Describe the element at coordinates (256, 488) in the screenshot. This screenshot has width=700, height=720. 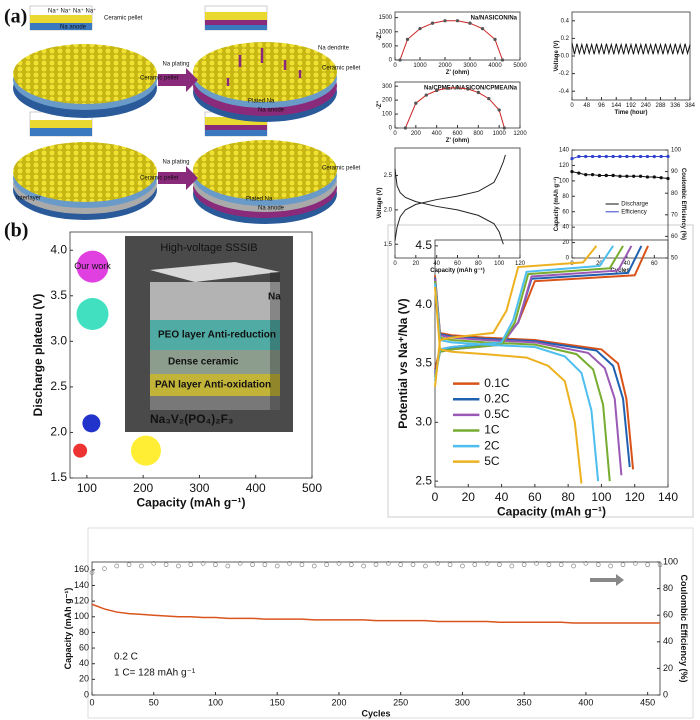
I see `x-tick-label: 400` at that location.